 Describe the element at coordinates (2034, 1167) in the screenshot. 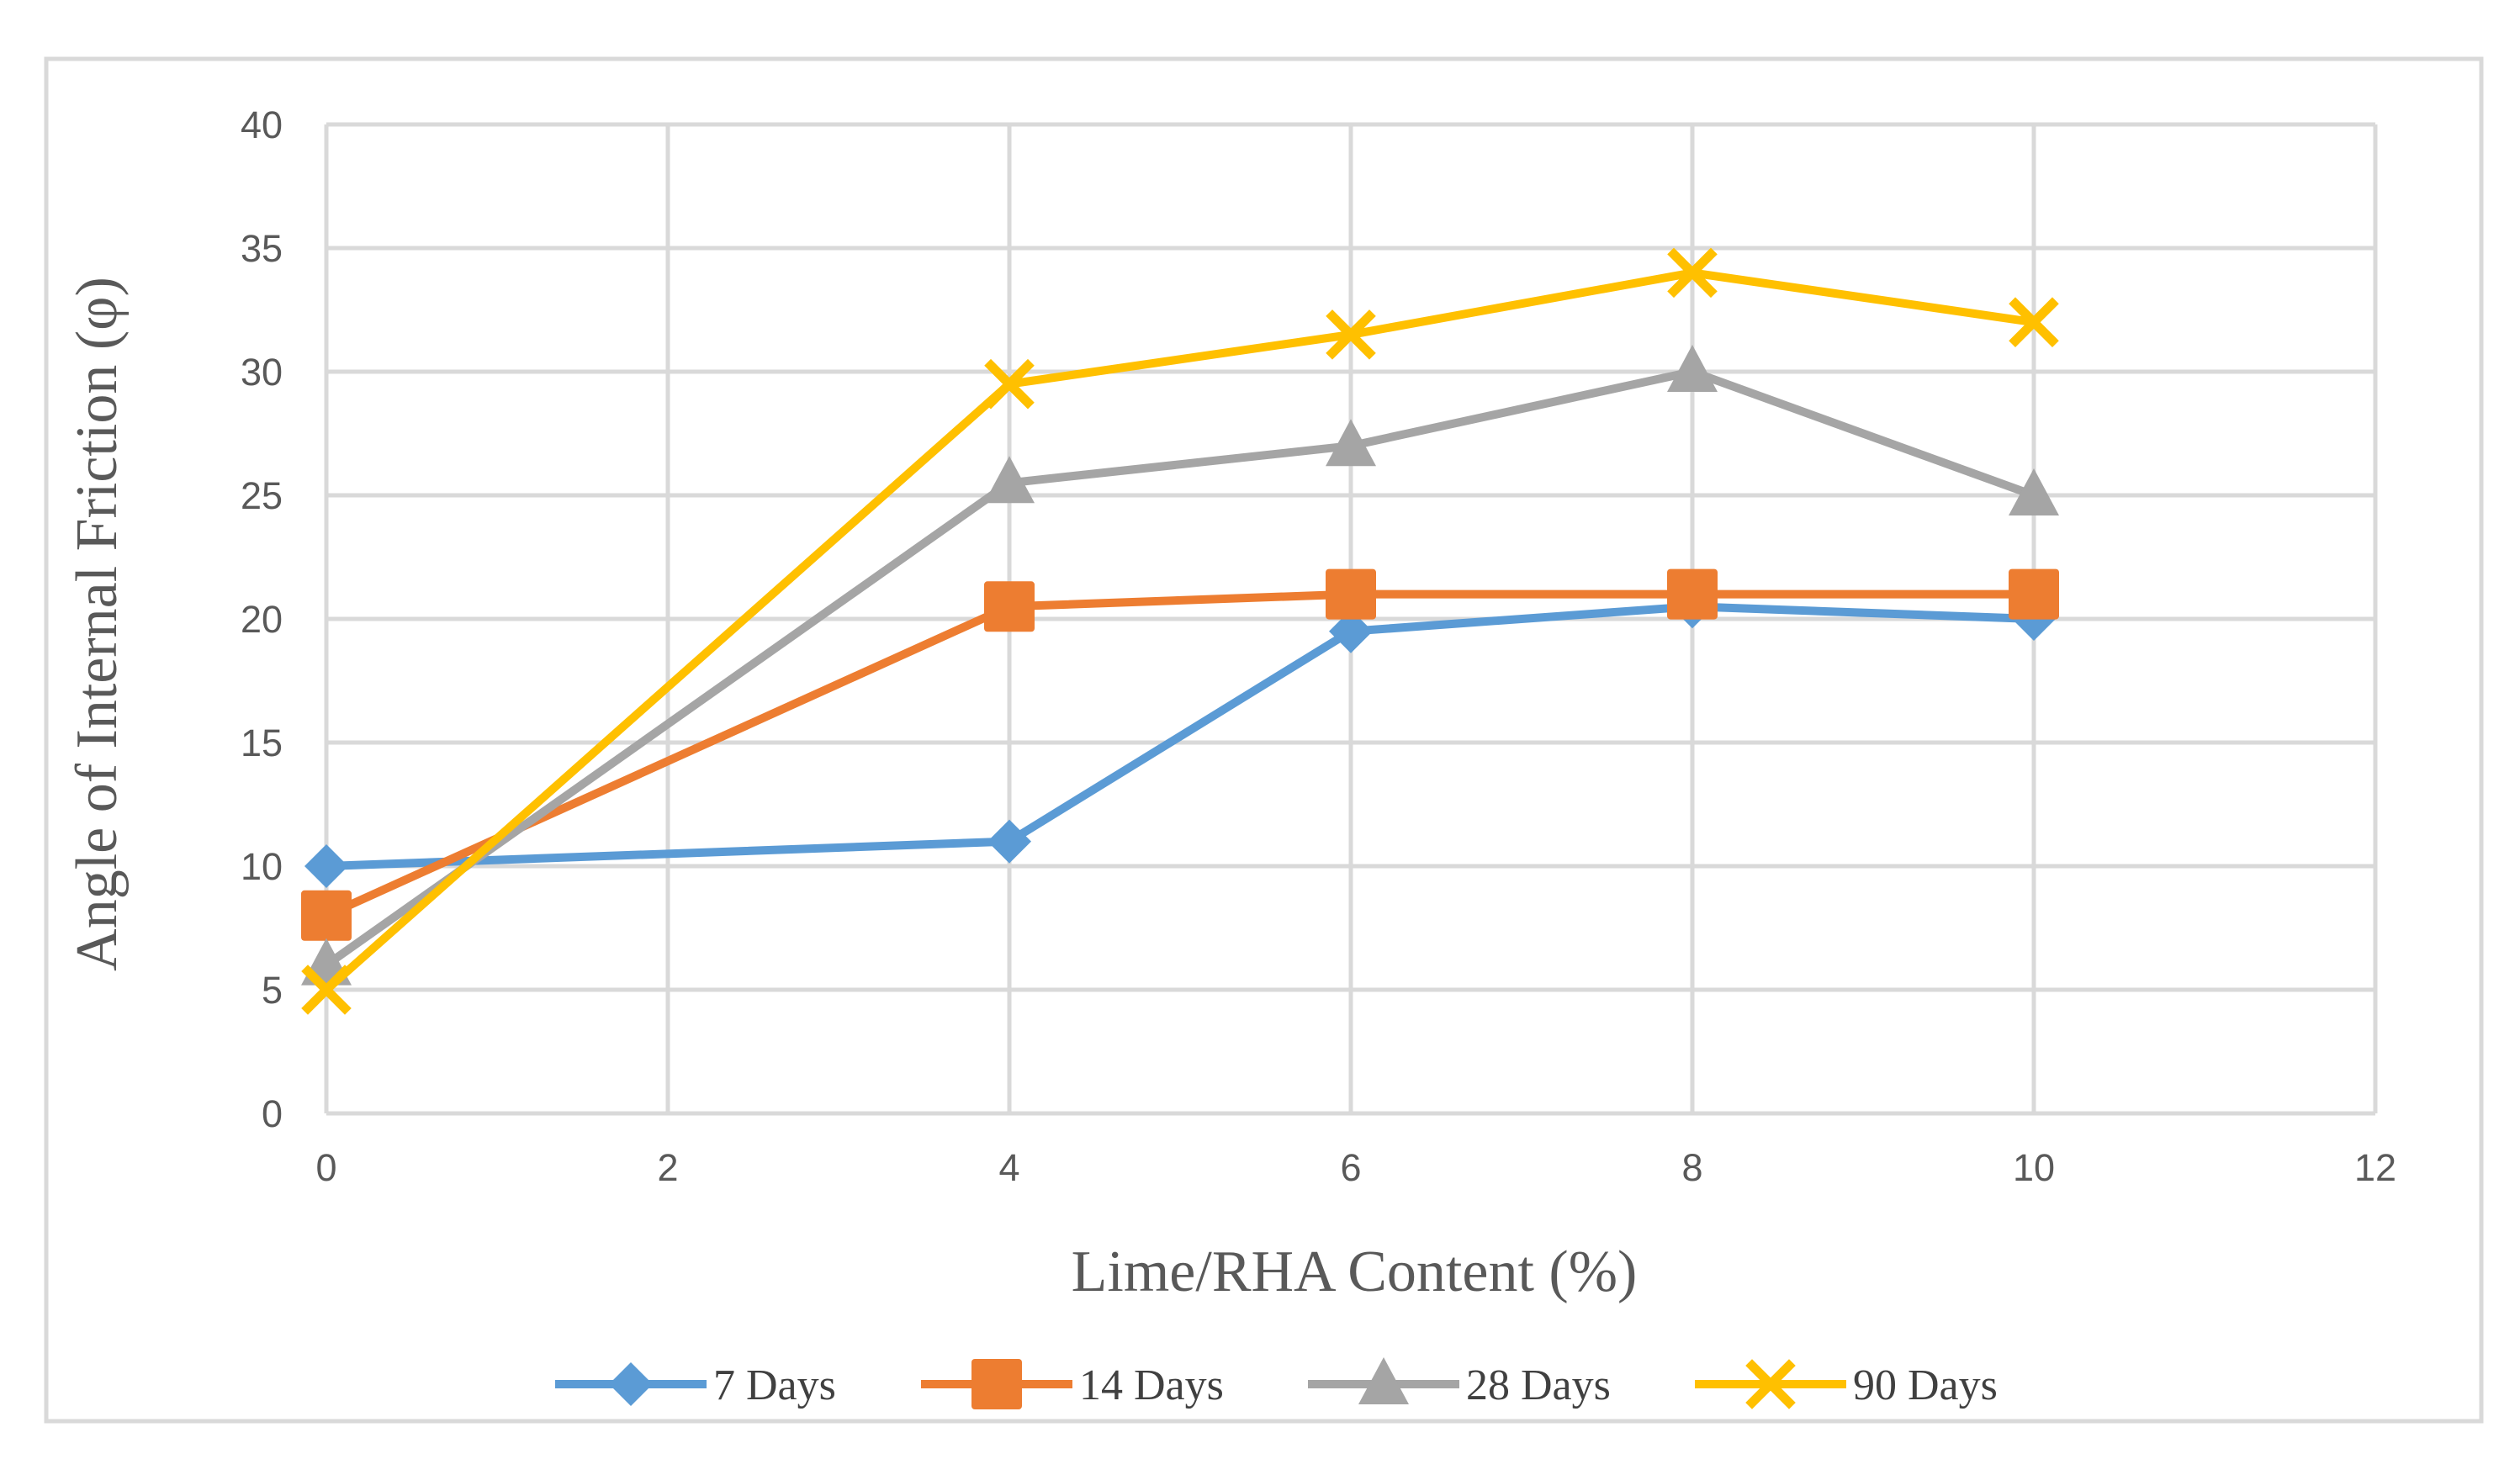

I see `x-tick-label: 10` at that location.